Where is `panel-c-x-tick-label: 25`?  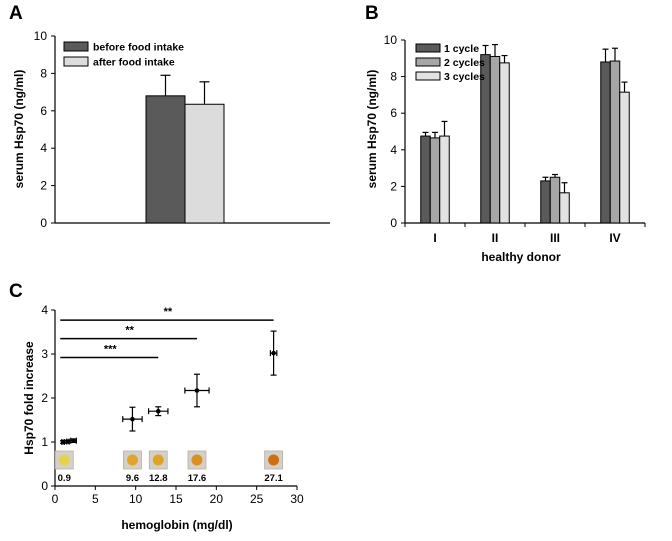
panel-c-x-tick-label: 25 is located at coordinates (257, 499).